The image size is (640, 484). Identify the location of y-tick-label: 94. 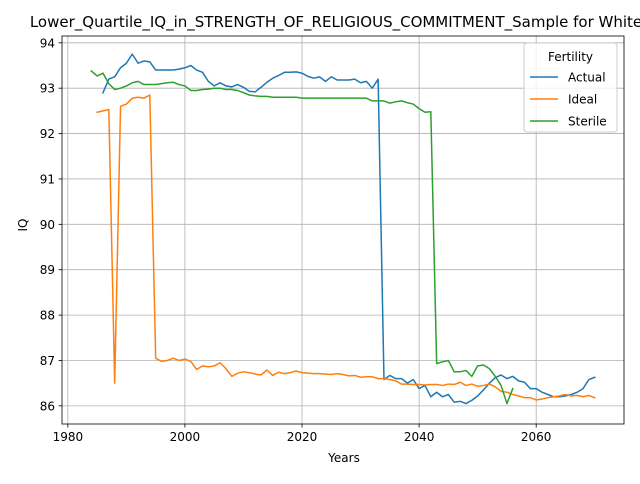
(47, 43).